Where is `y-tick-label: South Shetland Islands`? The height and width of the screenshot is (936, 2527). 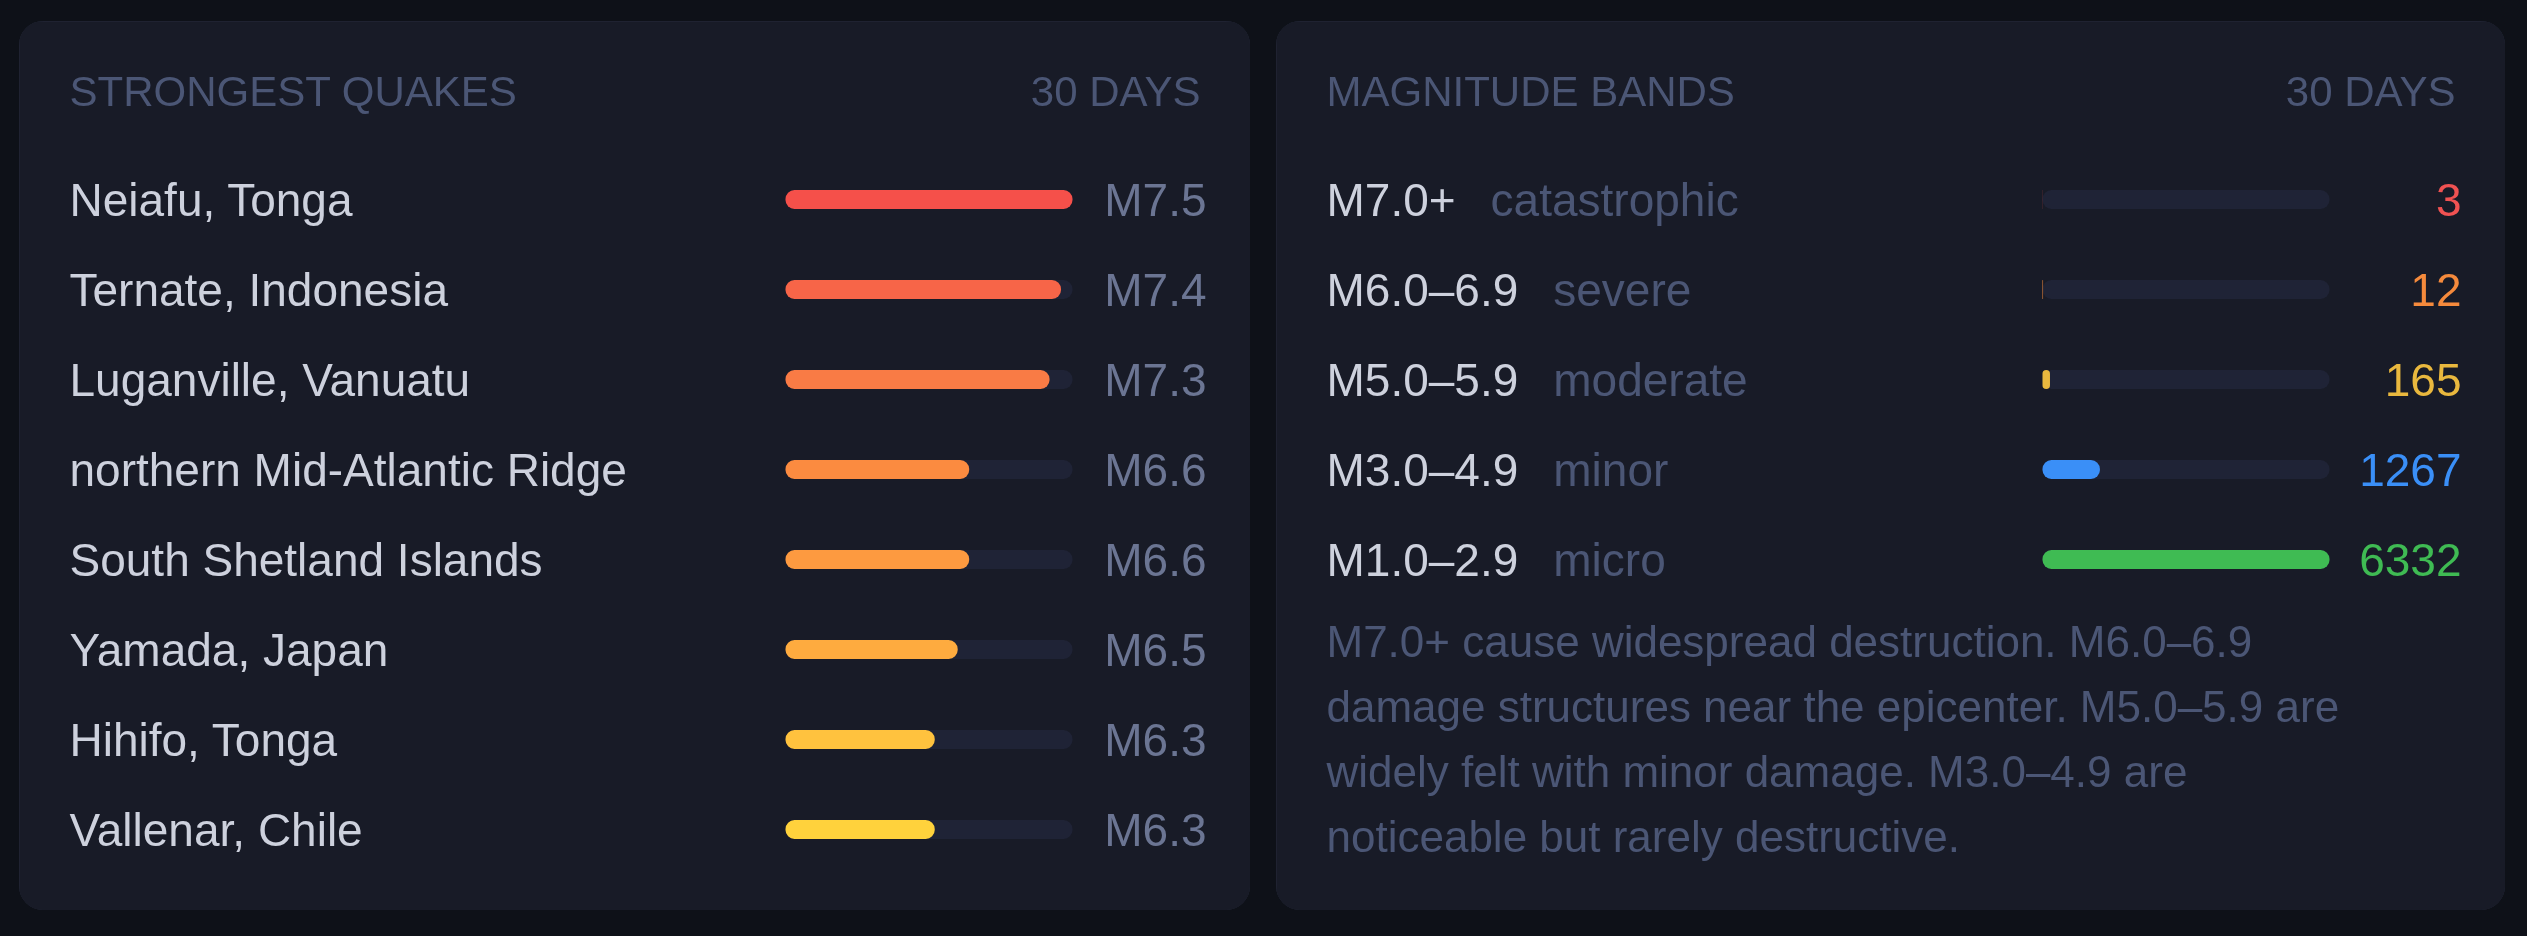 y-tick-label: South Shetland Islands is located at coordinates (306, 559).